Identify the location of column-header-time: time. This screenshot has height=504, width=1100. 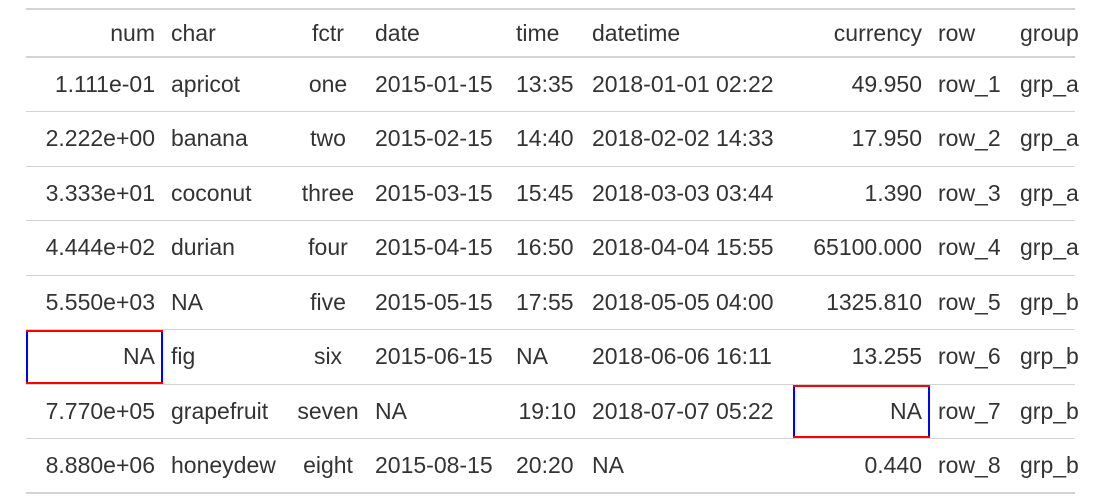
(546, 33).